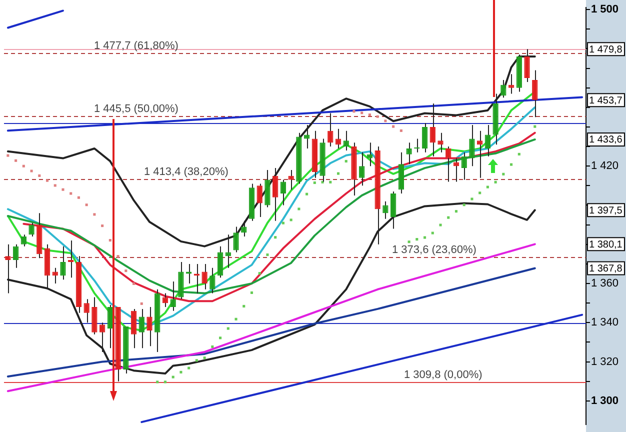 The height and width of the screenshot is (432, 626). What do you see at coordinates (606, 268) in the screenshot?
I see `annotation: 1 367,8` at bounding box center [606, 268].